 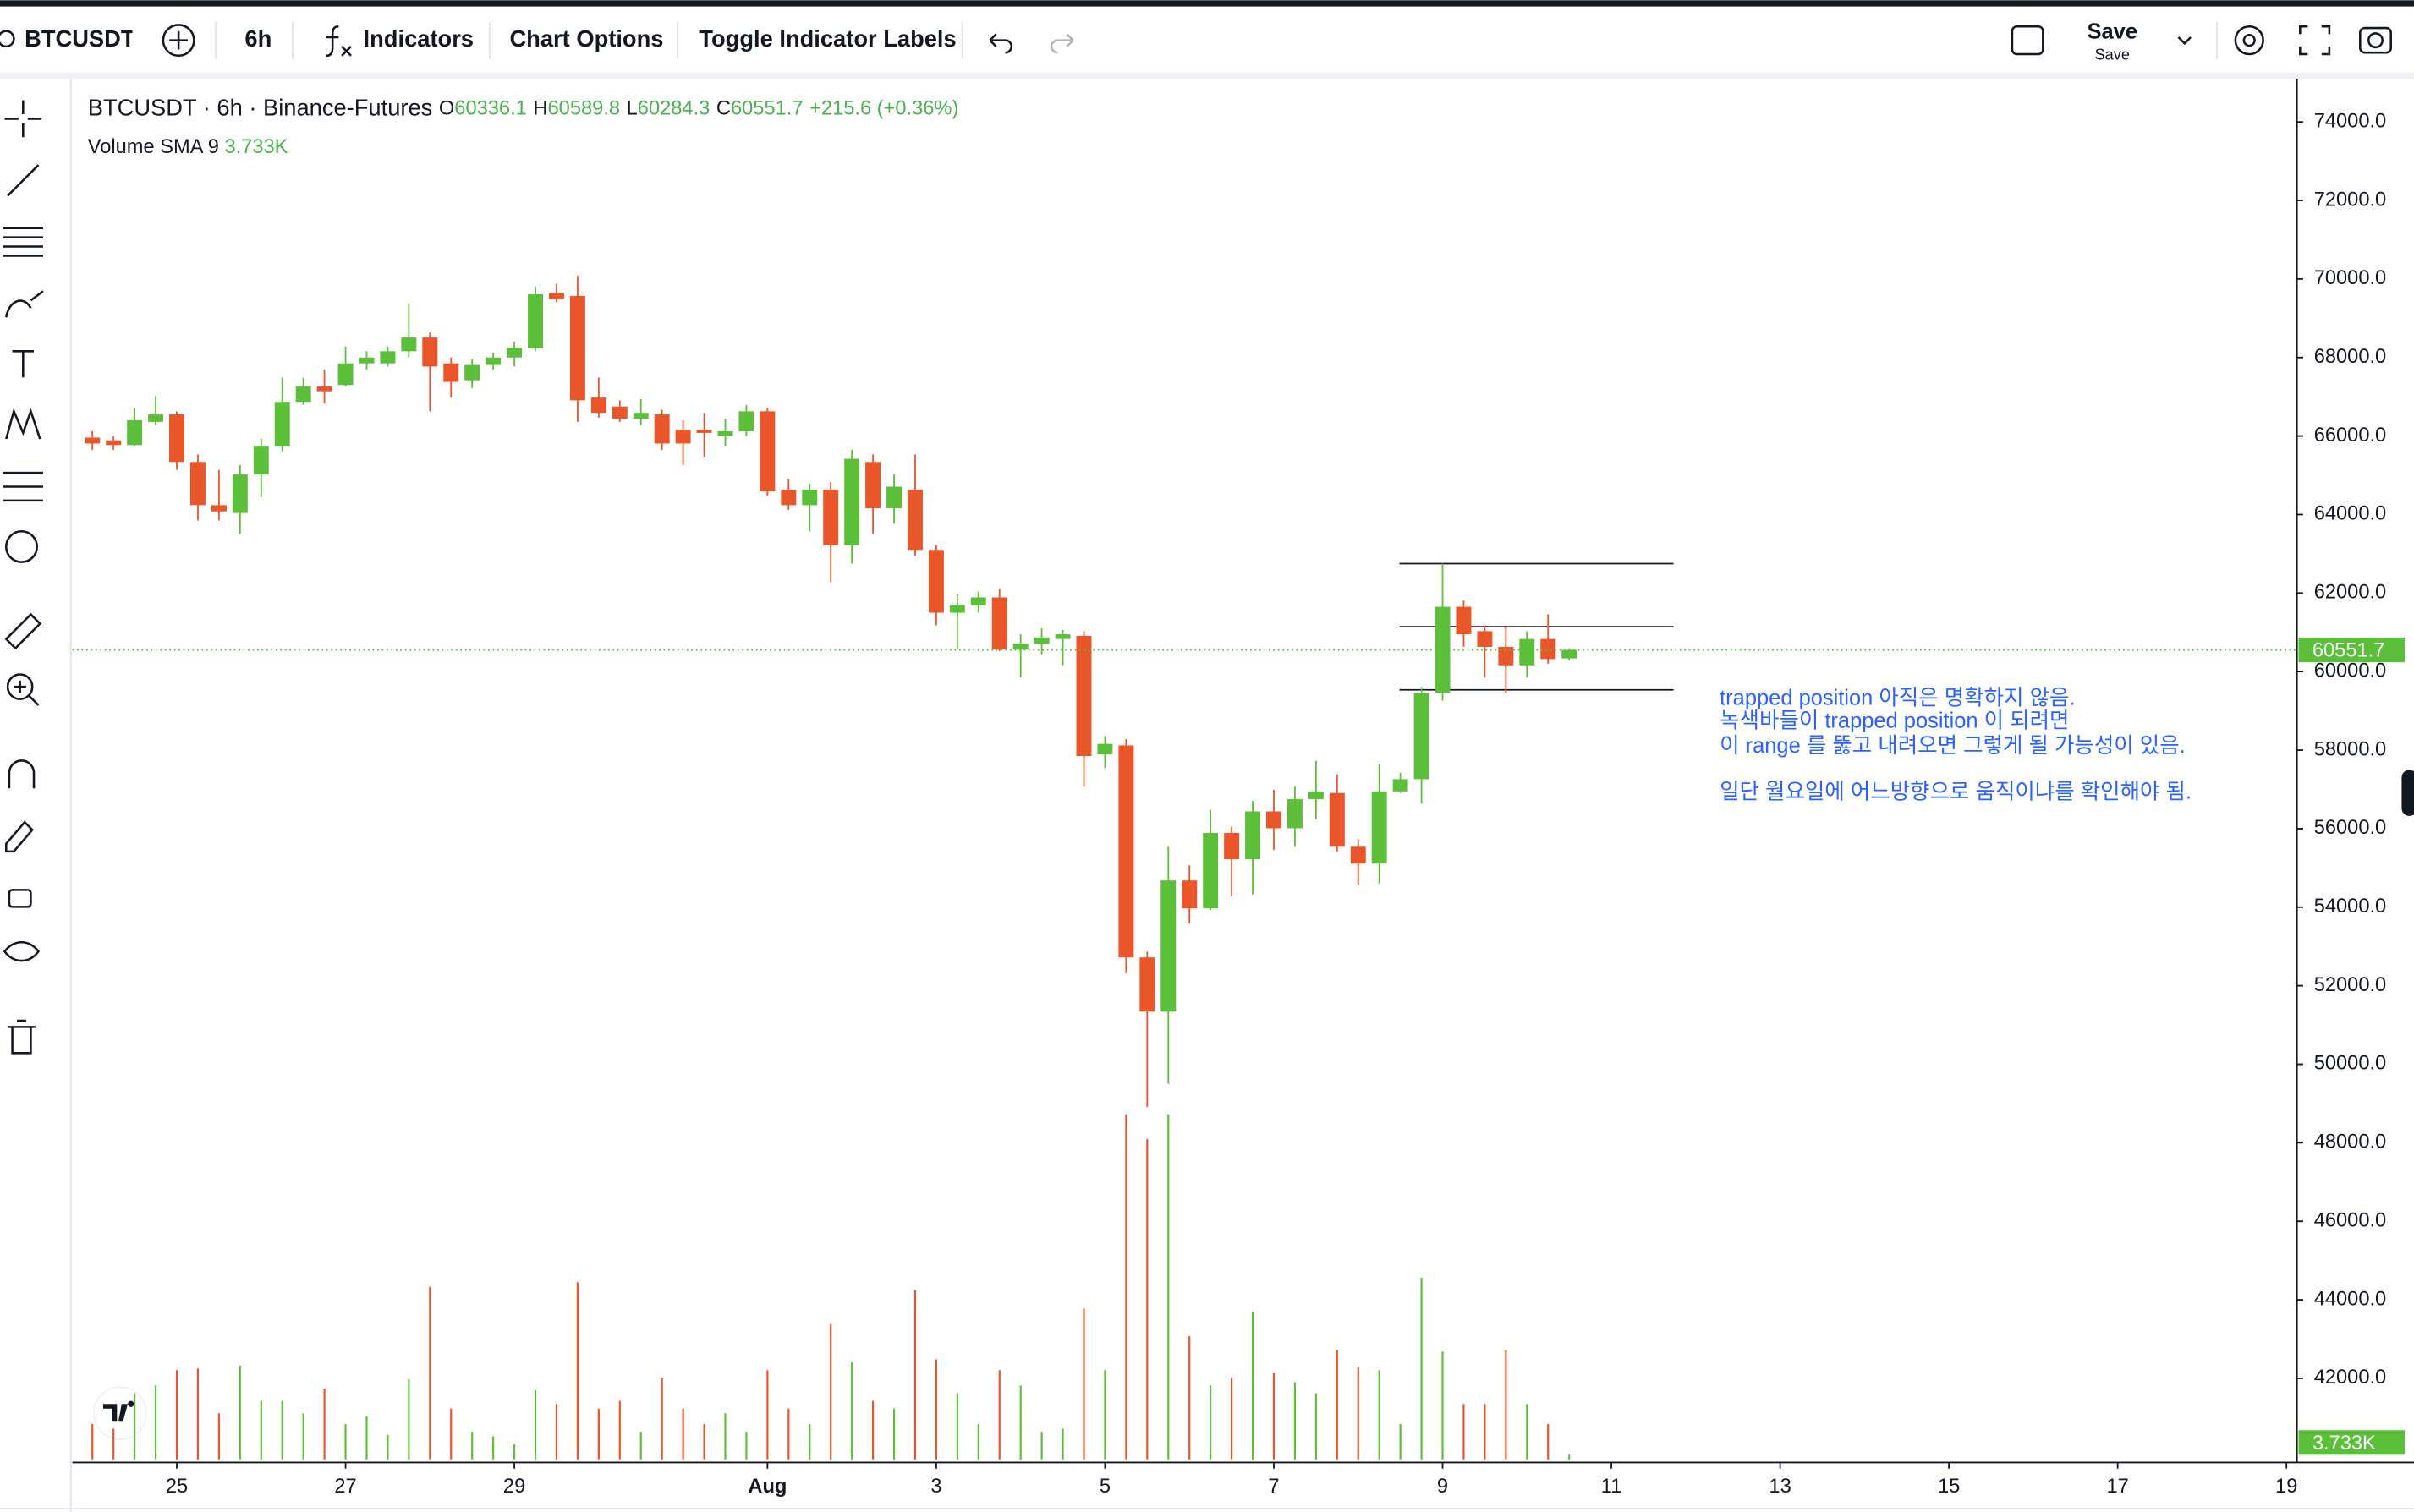 I want to click on annotation: trapped position 아직은 명확하지 않음., so click(x=1897, y=697).